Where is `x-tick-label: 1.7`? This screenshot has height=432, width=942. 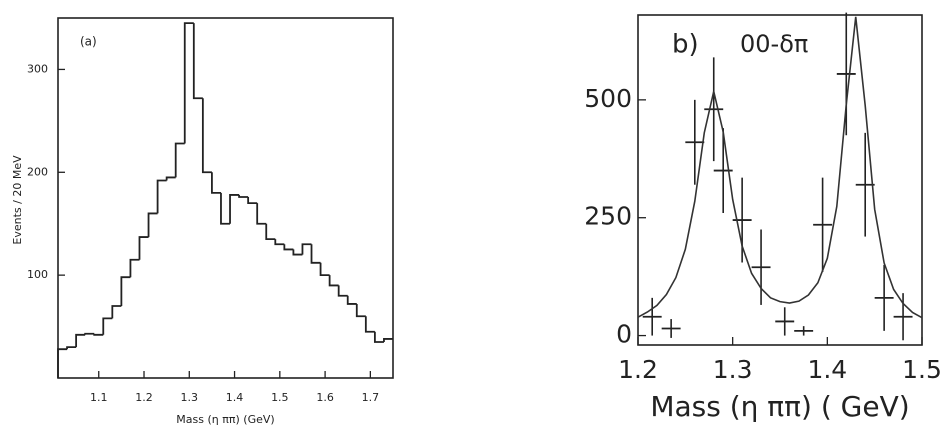 x-tick-label: 1.7 is located at coordinates (371, 397).